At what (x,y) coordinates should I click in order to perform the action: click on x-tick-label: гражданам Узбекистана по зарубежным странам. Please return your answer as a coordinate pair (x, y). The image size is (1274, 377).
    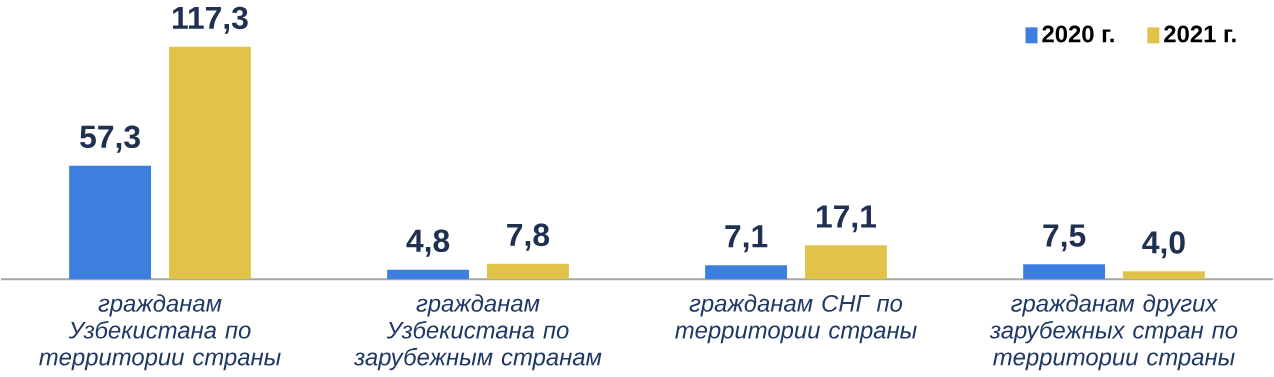
    Looking at the image, I should click on (477, 332).